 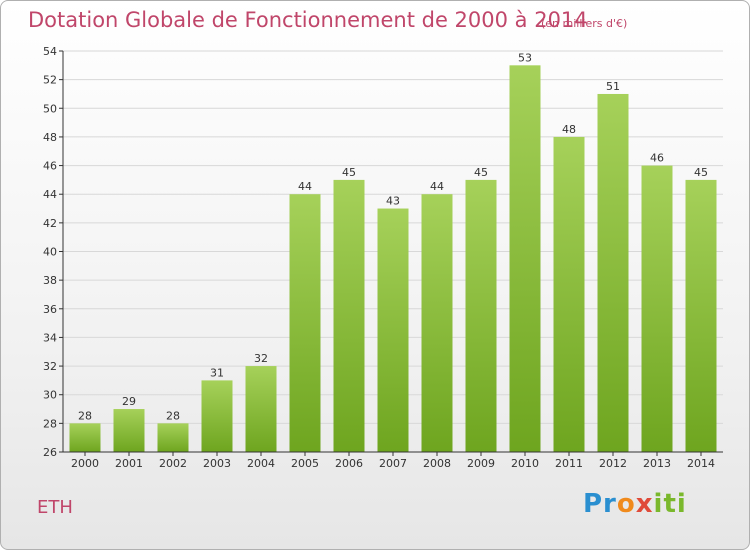 I want to click on chart-subtitle: (en milliers d'€), so click(x=584, y=23).